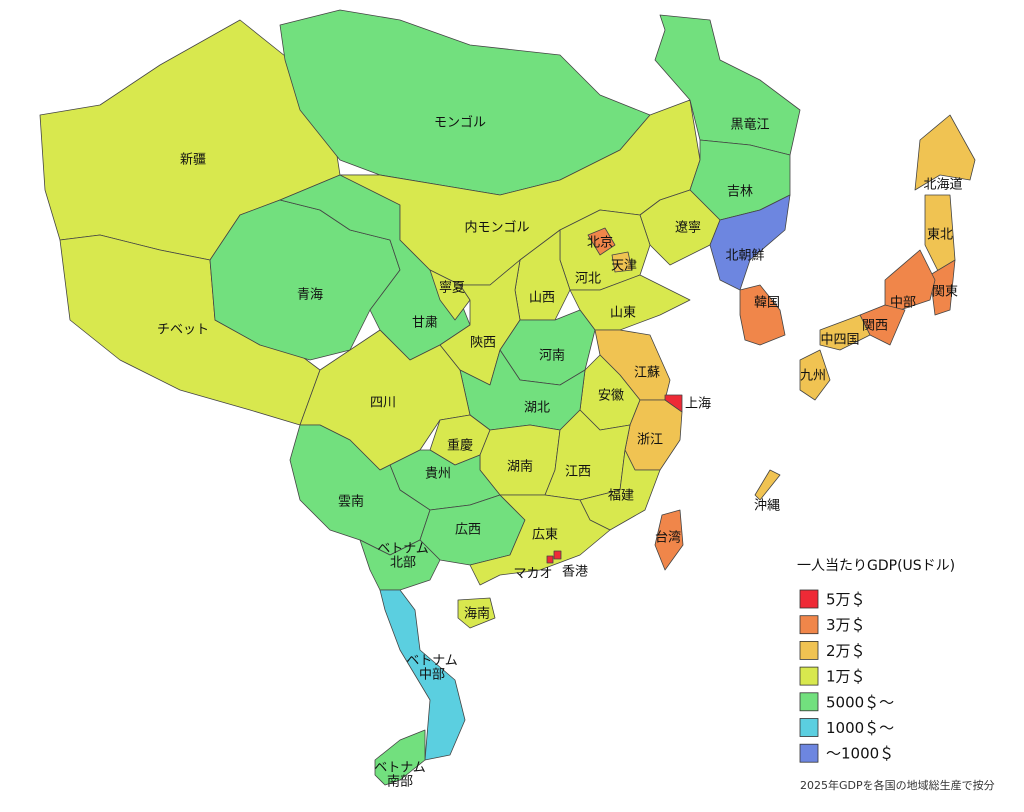  What do you see at coordinates (611, 396) in the screenshot?
I see `region-label: 安徽` at bounding box center [611, 396].